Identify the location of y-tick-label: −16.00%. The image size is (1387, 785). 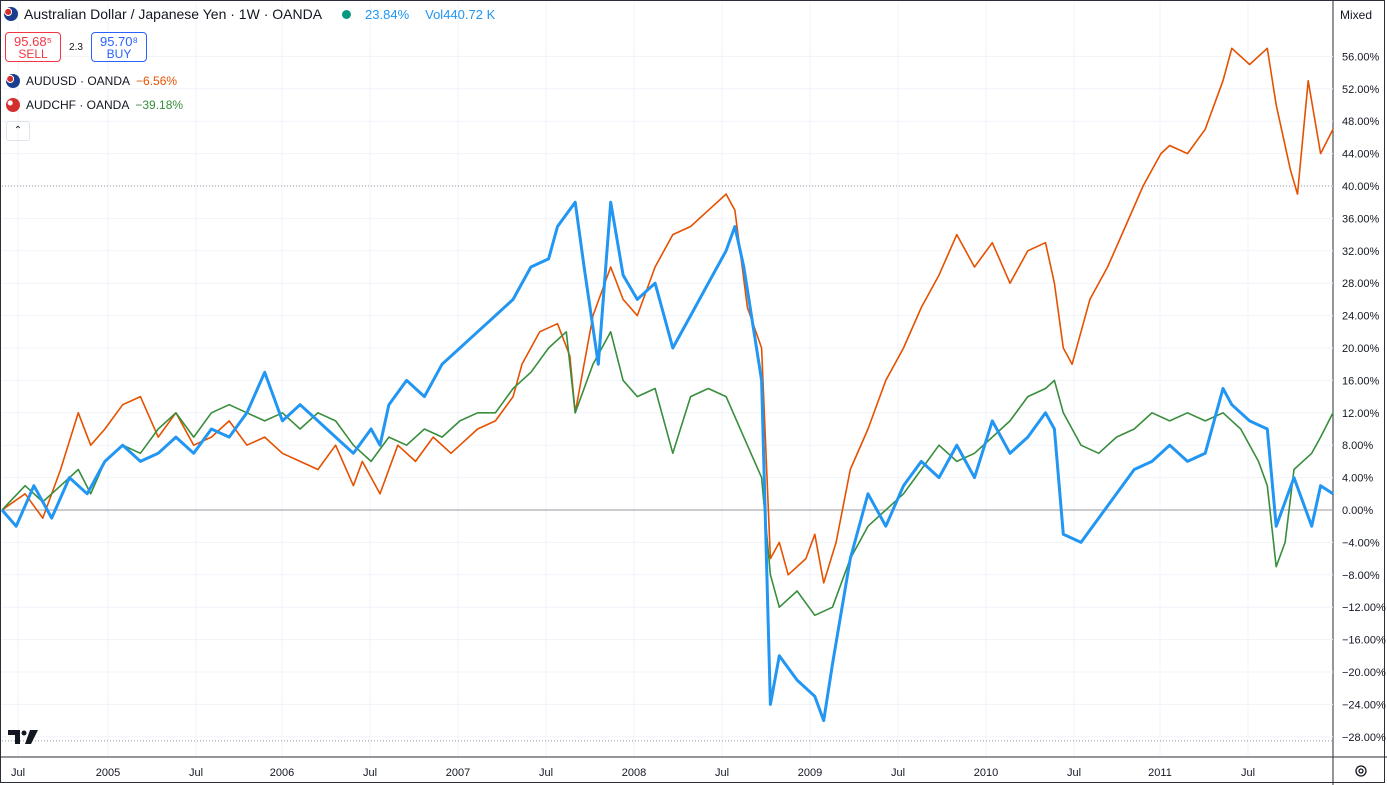
(1364, 641).